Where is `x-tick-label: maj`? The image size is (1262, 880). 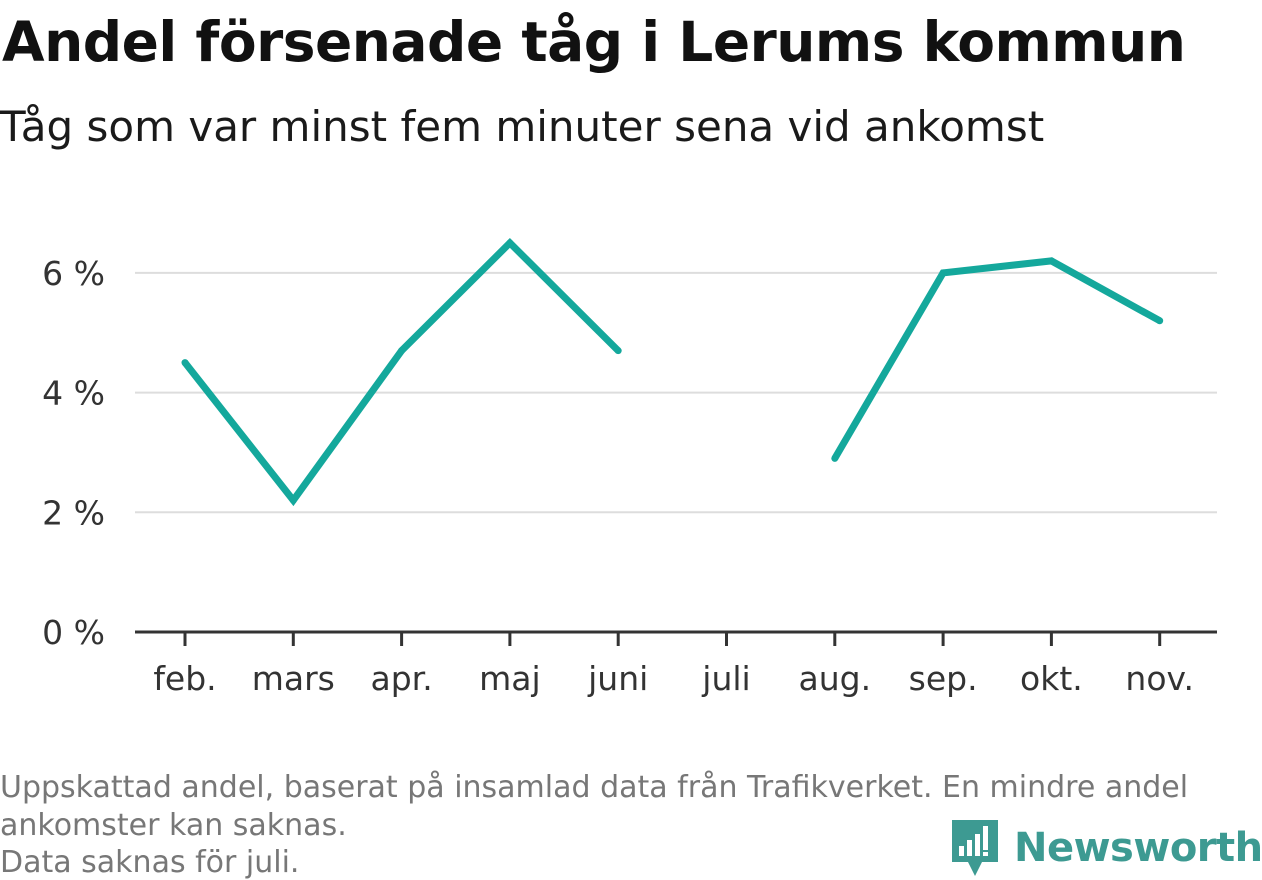
x-tick-label: maj is located at coordinates (510, 678).